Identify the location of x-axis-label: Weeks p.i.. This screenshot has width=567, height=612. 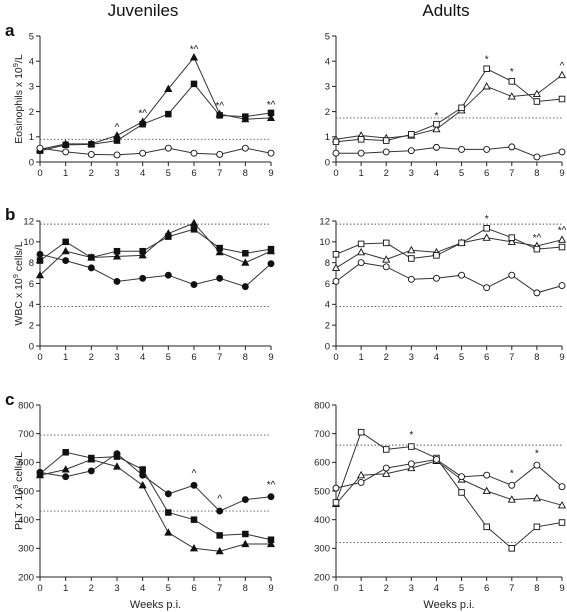
(448, 605).